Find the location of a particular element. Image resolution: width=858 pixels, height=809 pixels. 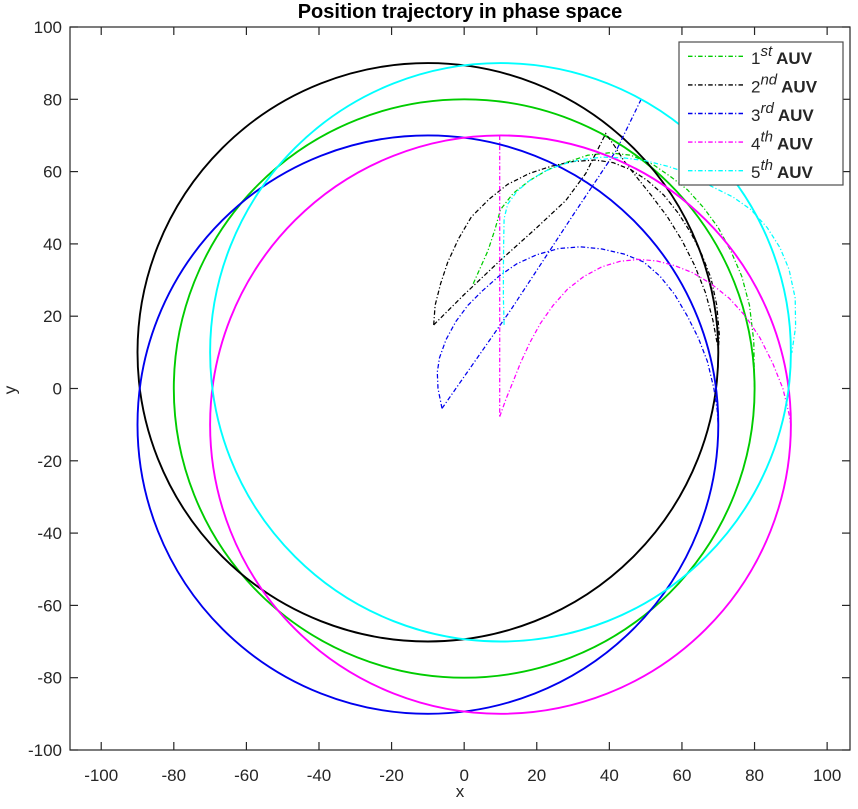

x-tick-label: -100 is located at coordinates (101, 775).